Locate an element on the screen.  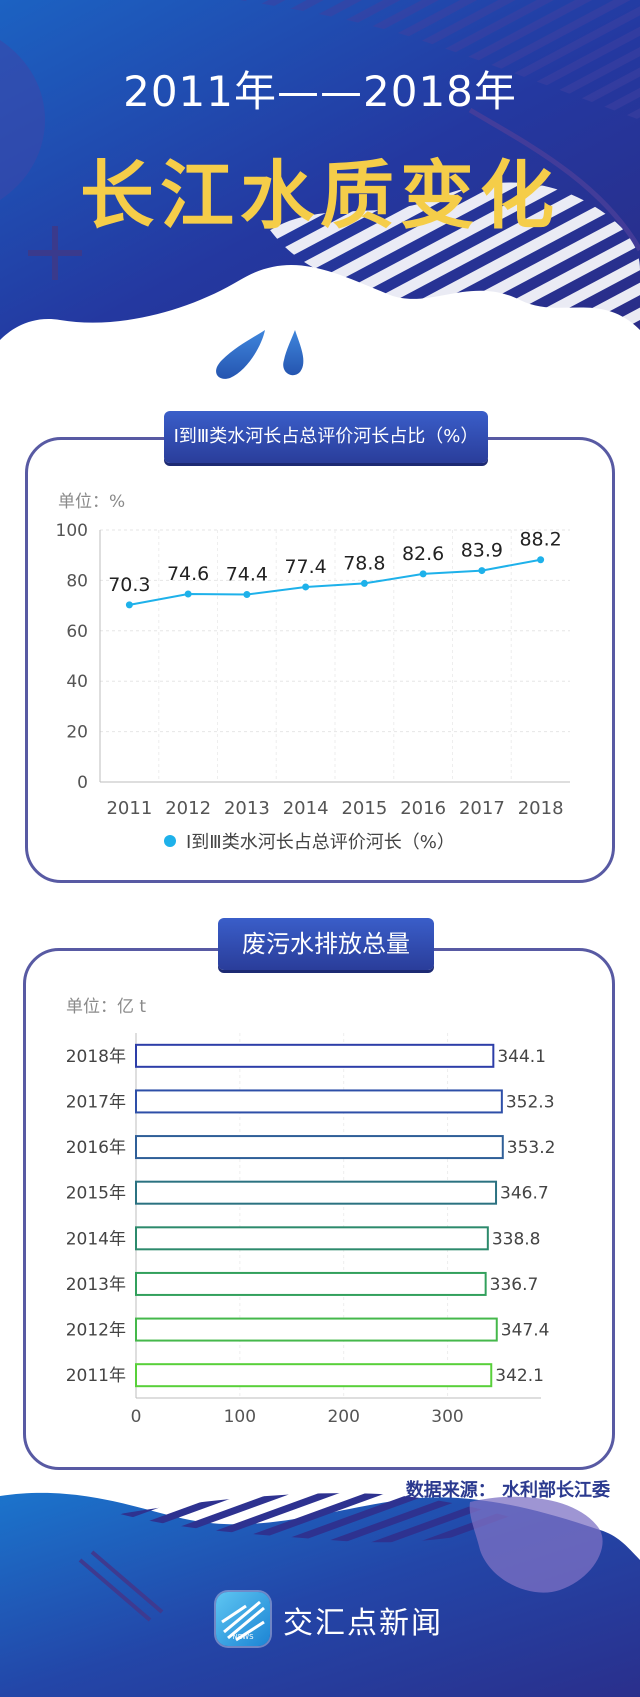
page-title: 长江水质变化 is located at coordinates (320, 196).